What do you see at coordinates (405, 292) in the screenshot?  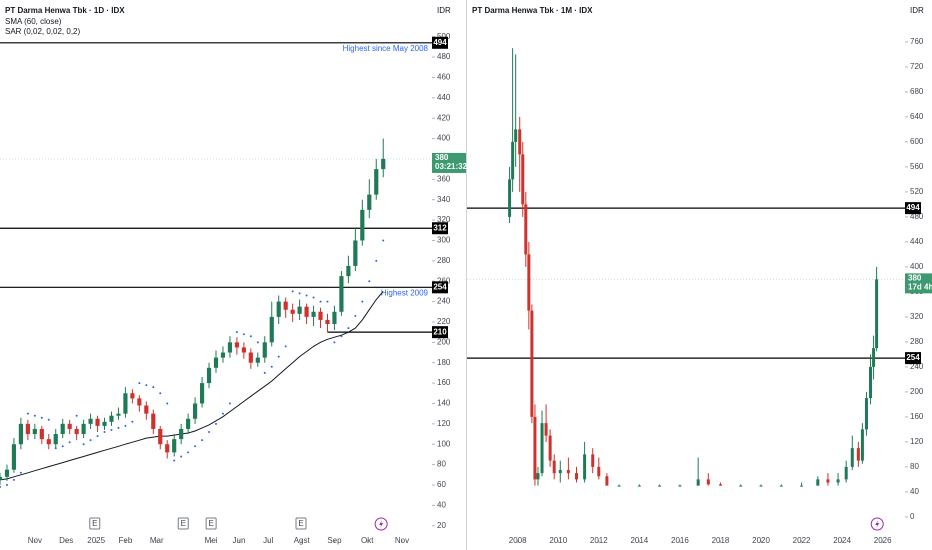 I see `level-annotation: Highest 2009` at bounding box center [405, 292].